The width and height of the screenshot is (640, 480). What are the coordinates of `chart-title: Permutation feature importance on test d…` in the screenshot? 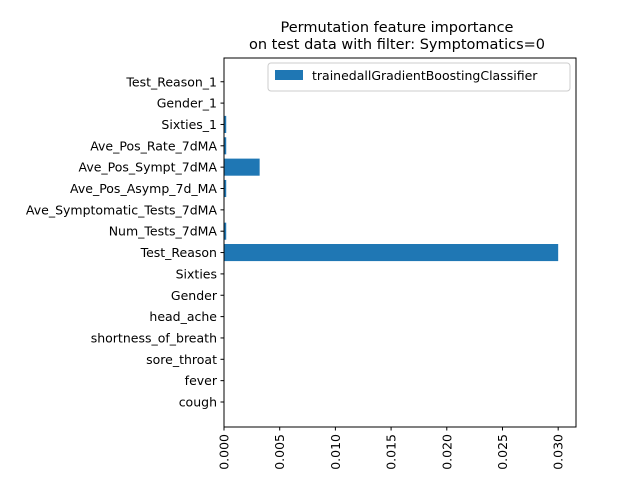 It's located at (397, 36).